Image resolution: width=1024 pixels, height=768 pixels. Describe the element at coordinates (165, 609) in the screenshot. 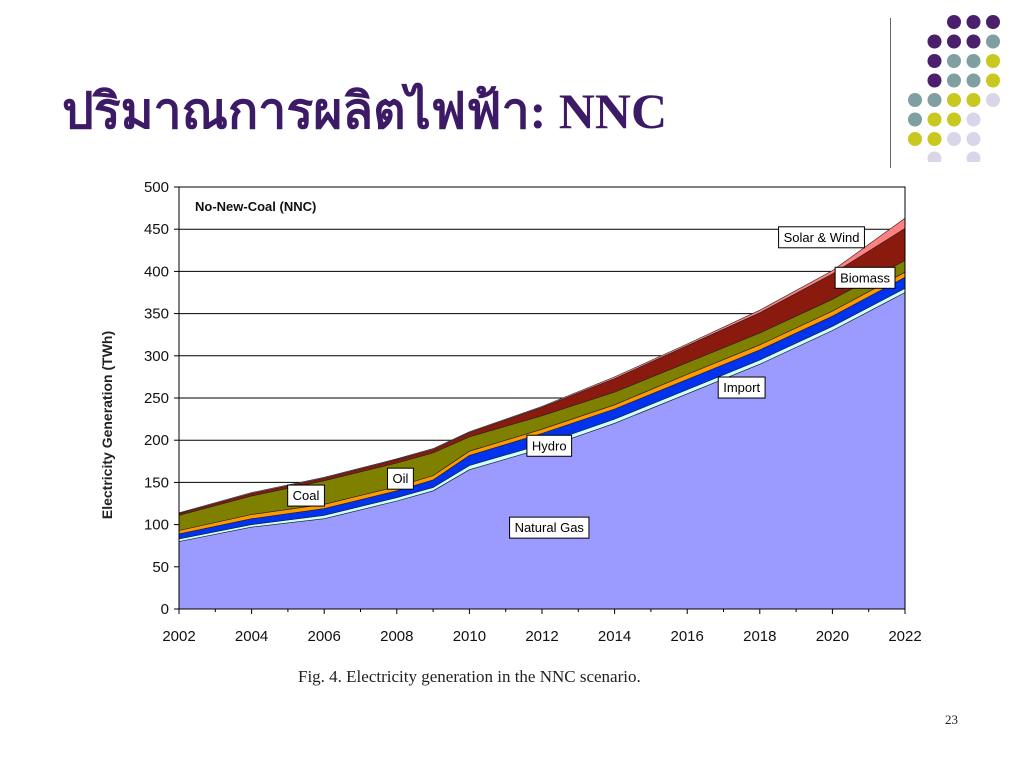

I see `y-tick-label: 0` at that location.